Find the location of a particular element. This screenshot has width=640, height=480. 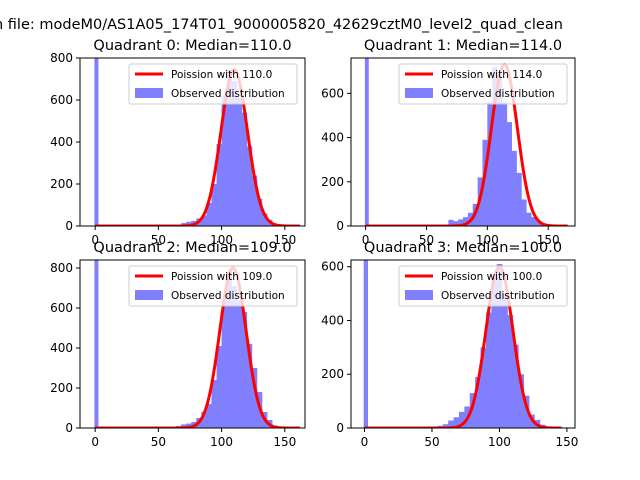

panel-title: Quadrant 3: Median=100.0 is located at coordinates (463, 248).